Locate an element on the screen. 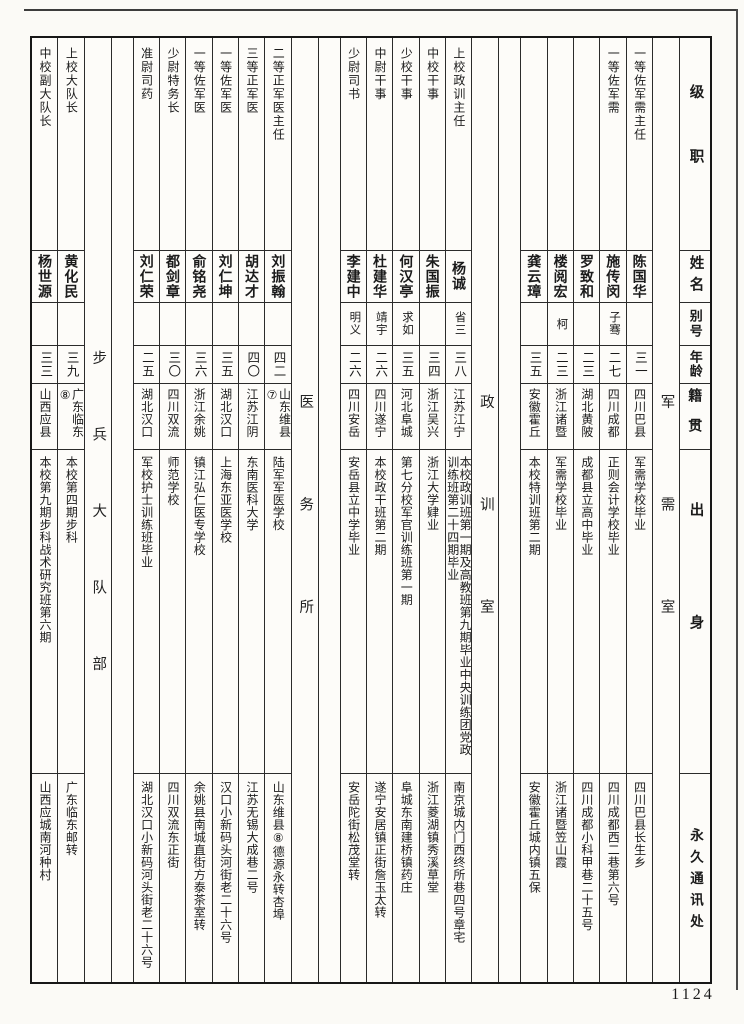  column-header-native-place-text: 籍贯 is located at coordinates (695, 418).